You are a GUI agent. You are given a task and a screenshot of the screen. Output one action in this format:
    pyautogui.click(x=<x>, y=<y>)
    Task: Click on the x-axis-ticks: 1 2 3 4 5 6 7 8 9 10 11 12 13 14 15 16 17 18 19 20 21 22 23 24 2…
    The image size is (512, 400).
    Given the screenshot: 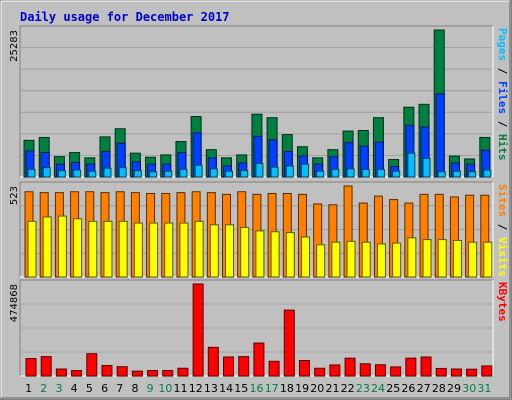 What is the action you would take?
    pyautogui.click(x=258, y=388)
    